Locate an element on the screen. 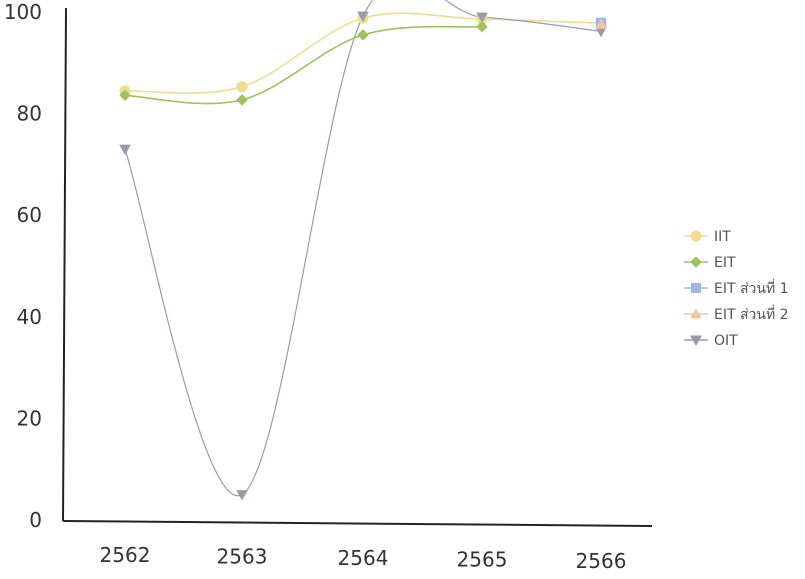 The height and width of the screenshot is (579, 805). legend-label: EIT ส่วนที่ 1 is located at coordinates (751, 288).